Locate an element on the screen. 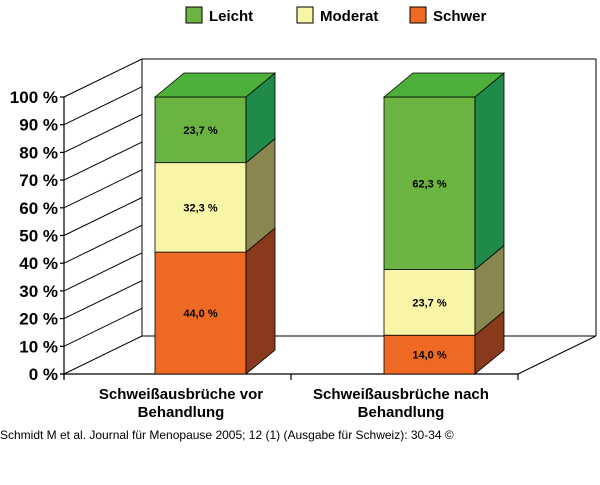  x-category-label: Schweißausbrüche nach Behandlung is located at coordinates (401, 403).